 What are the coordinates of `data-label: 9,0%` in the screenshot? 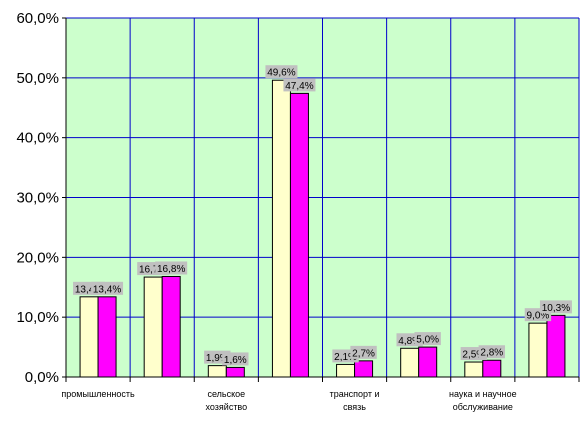 It's located at (538, 316).